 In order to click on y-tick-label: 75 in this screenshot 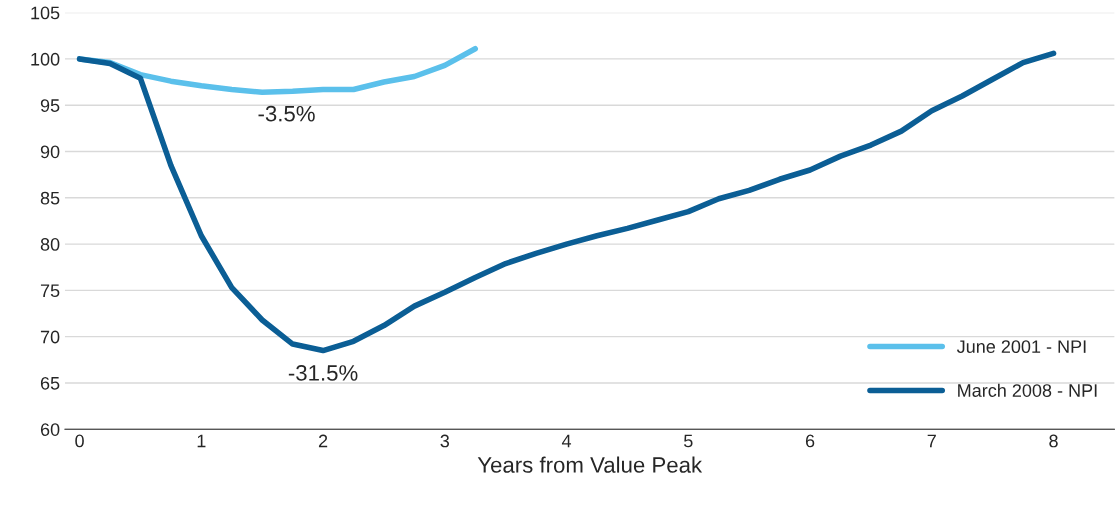, I will do `click(50, 291)`.